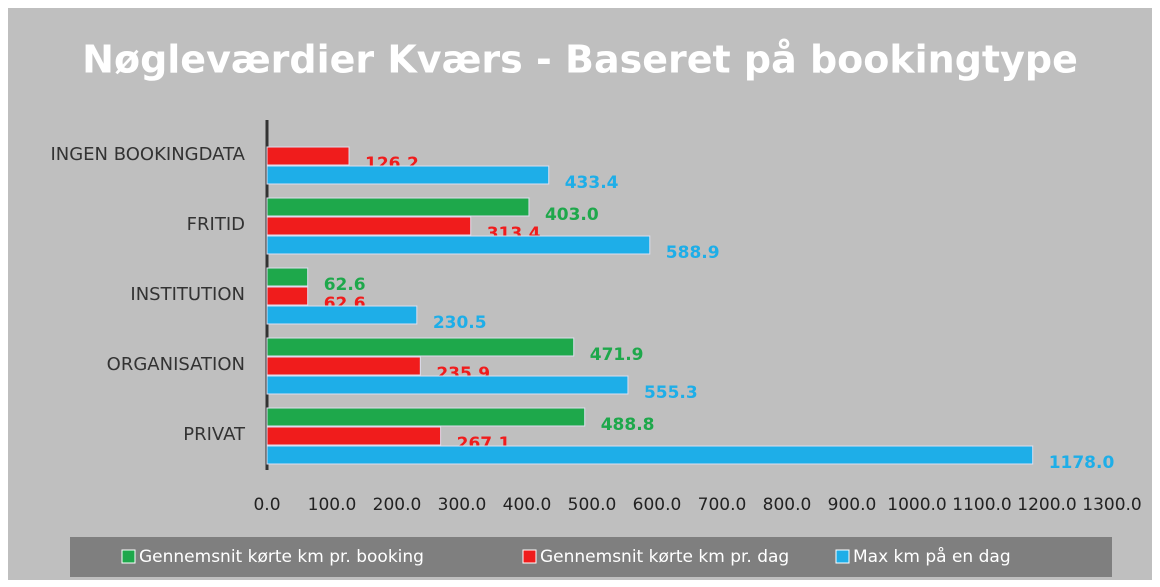  Describe the element at coordinates (345, 285) in the screenshot. I see `data-label: 62.6` at that location.